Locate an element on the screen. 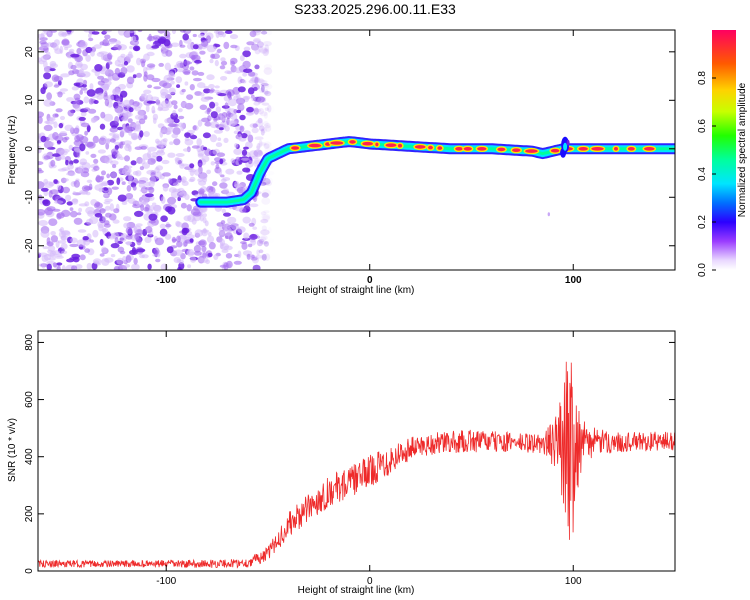  colorbar-gradient is located at coordinates (724, 150).